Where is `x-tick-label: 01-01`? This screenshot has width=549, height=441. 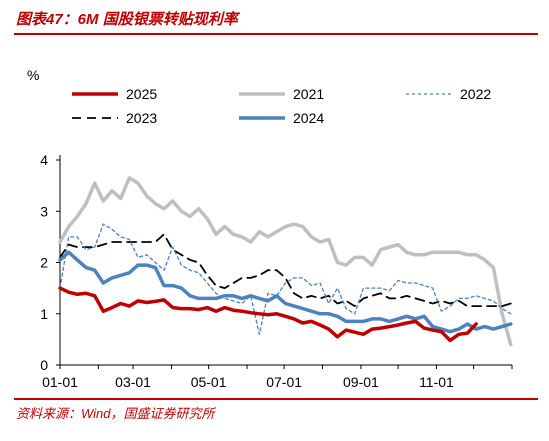 x-tick-label: 01-01 is located at coordinates (60, 382).